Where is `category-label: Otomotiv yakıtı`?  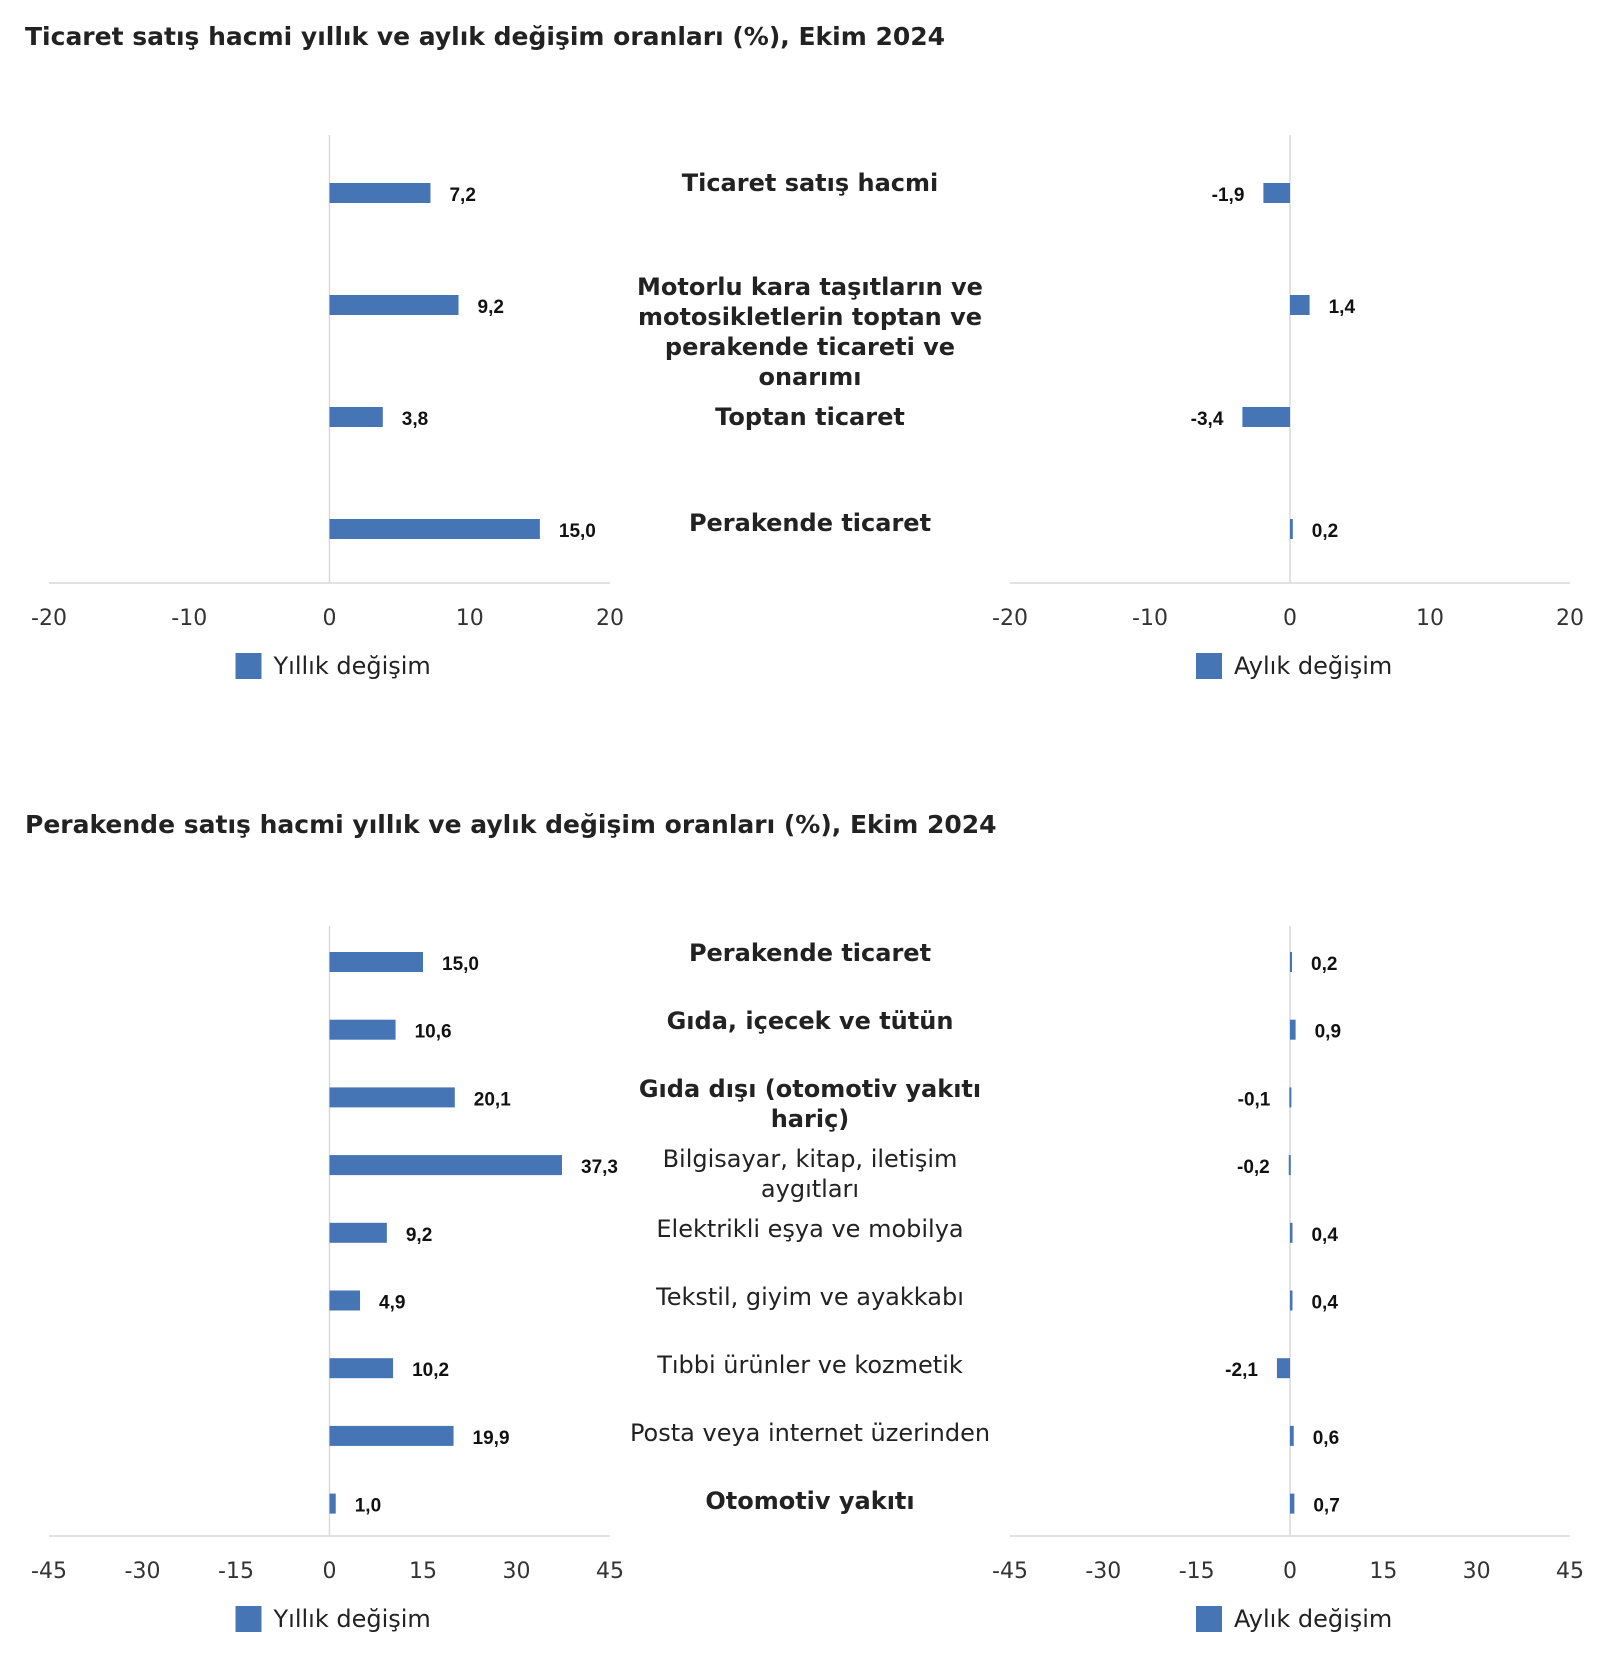
category-label: Otomotiv yakıtı is located at coordinates (810, 1501).